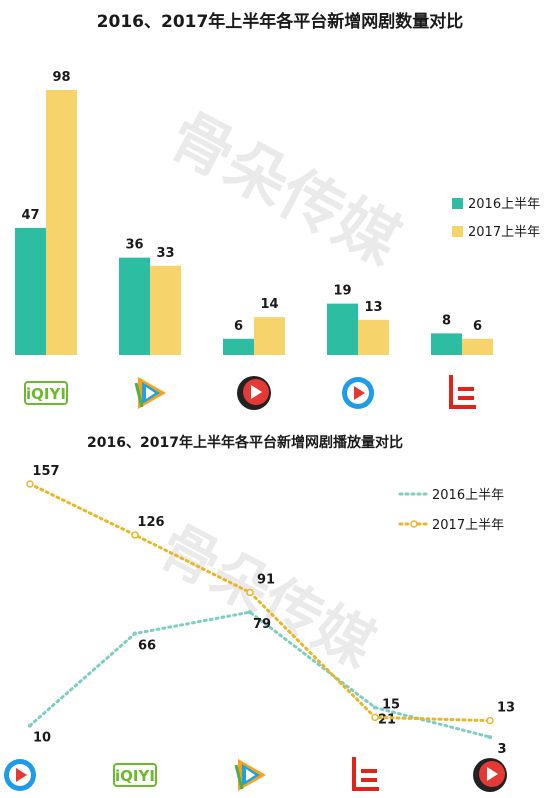 Image resolution: width=560 pixels, height=798 pixels. I want to click on line-chart-title: 2016、2017年上半年各平台新增网剧播放量对比, so click(245, 442).